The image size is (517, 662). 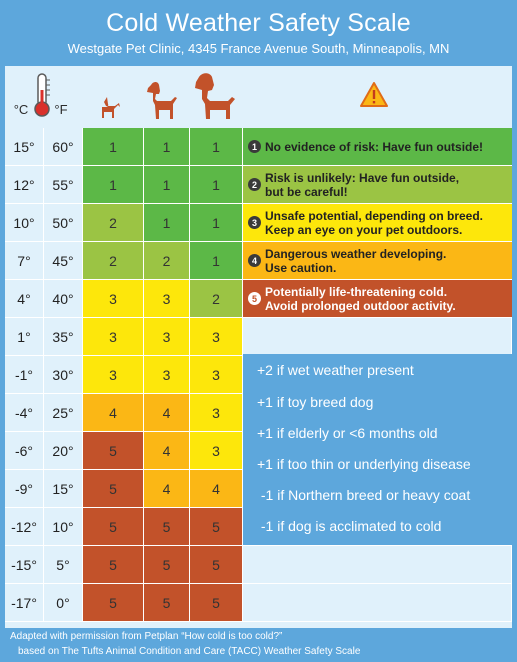 I want to click on thermometer-icon, so click(x=42, y=95).